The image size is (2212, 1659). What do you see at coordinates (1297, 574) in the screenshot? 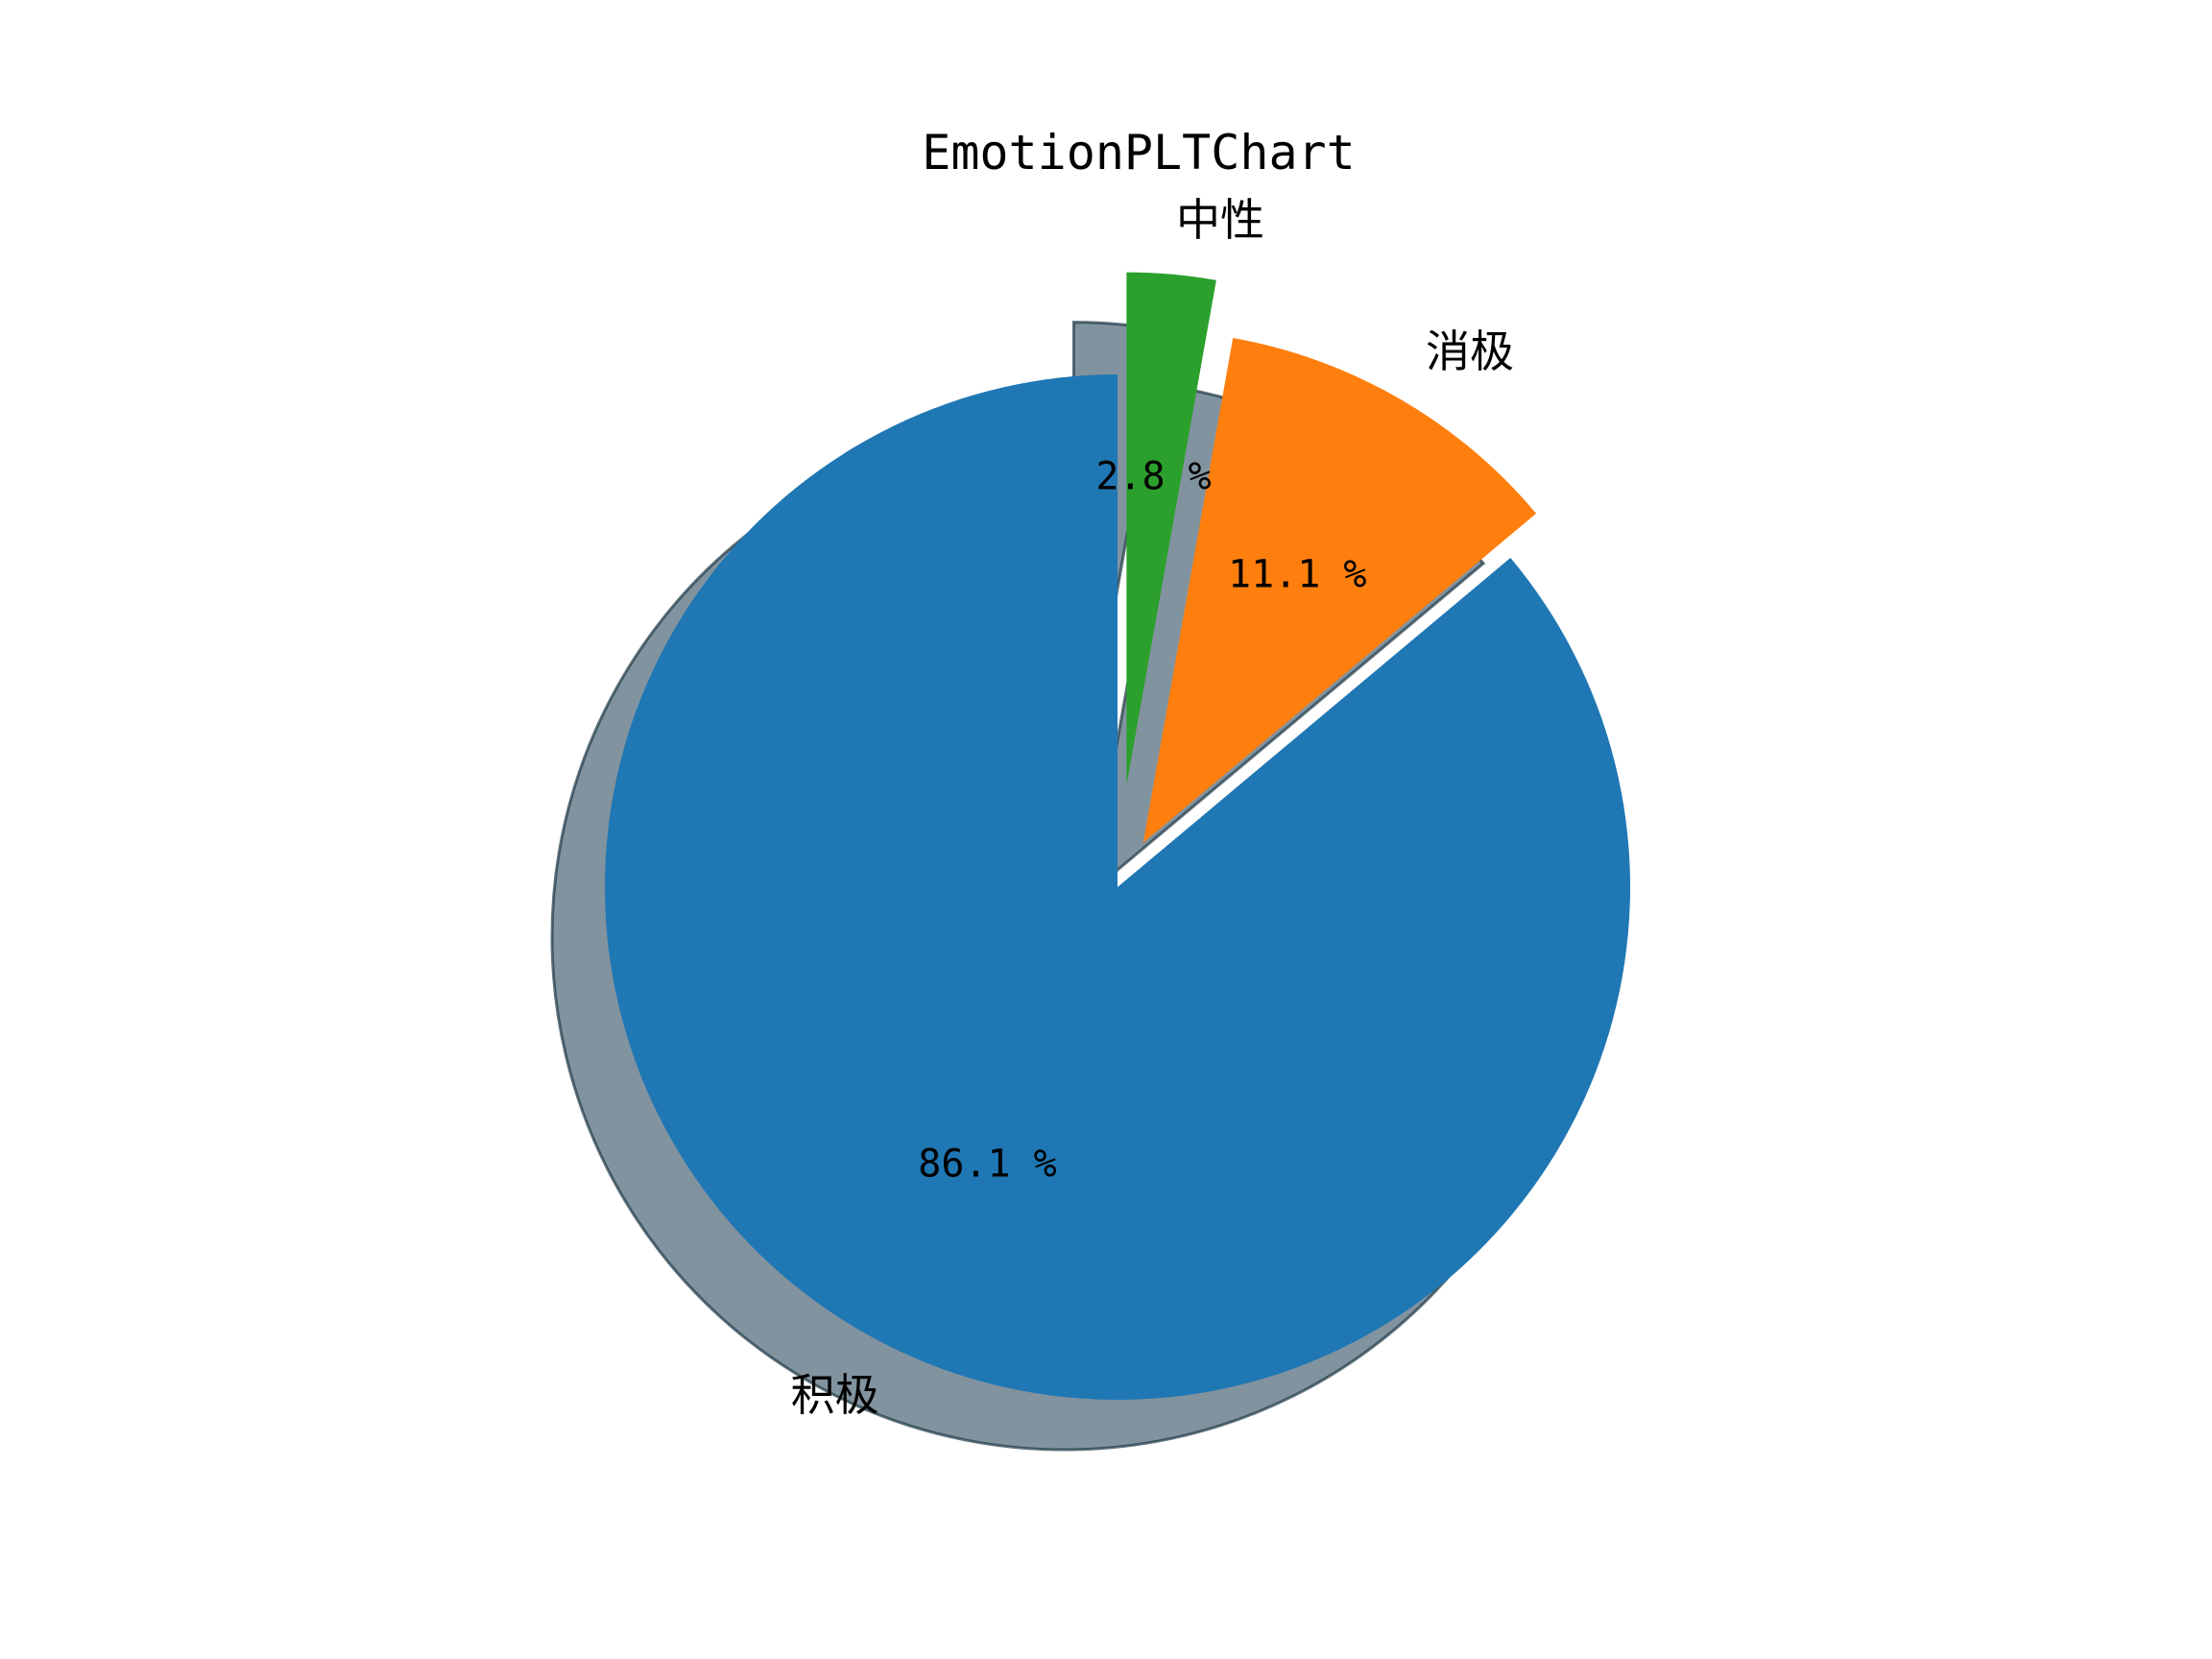
I see `pie-value-label: 11.1 %` at bounding box center [1297, 574].